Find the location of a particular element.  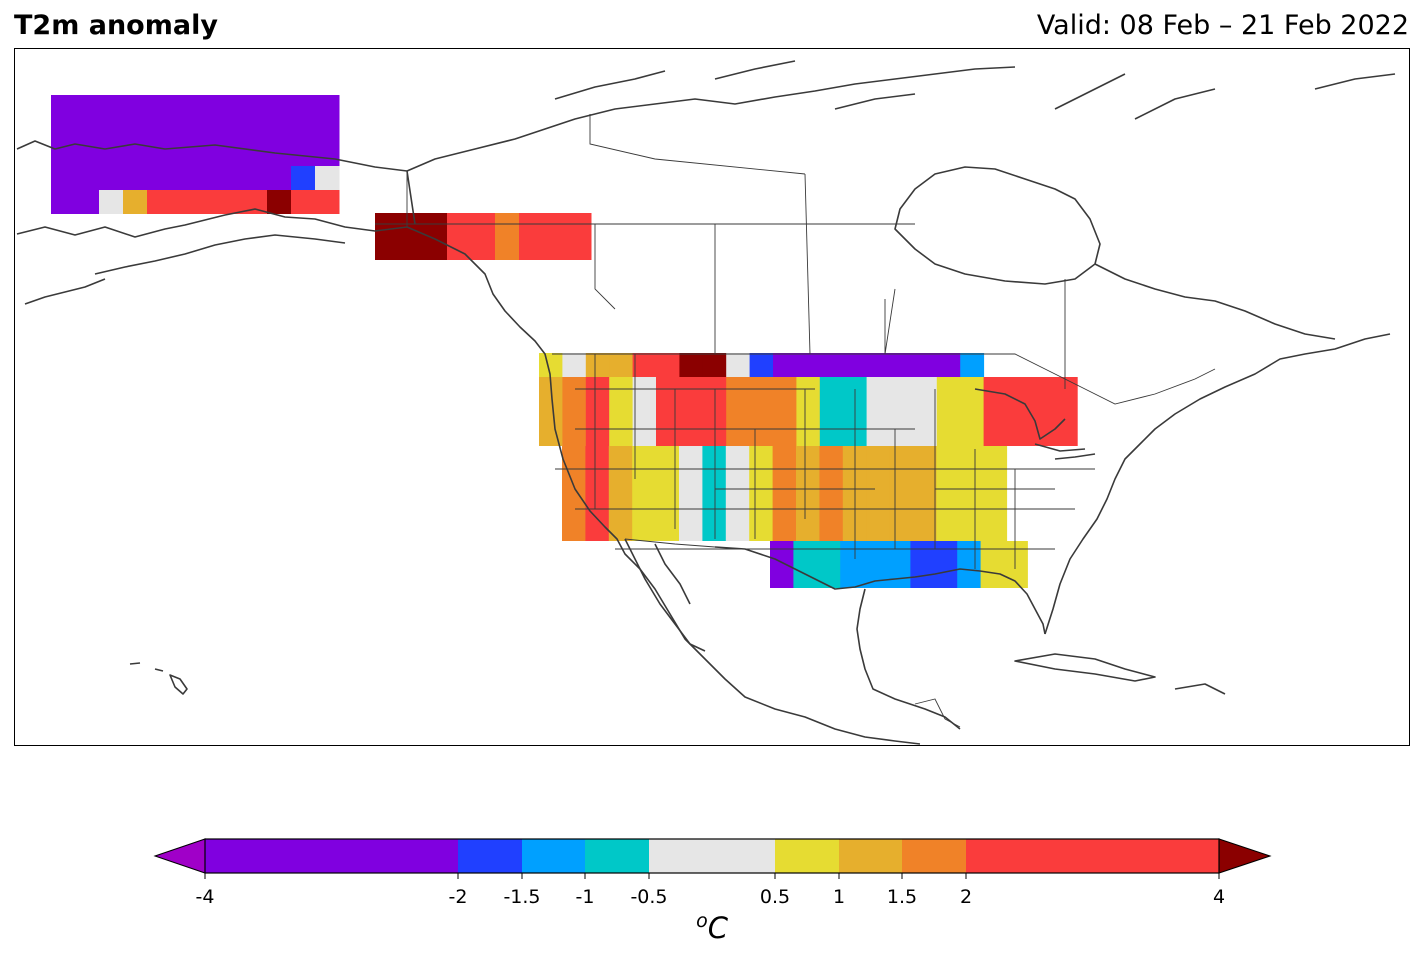

colorbar-unit-sup: C is located at coordinates (718, 928).